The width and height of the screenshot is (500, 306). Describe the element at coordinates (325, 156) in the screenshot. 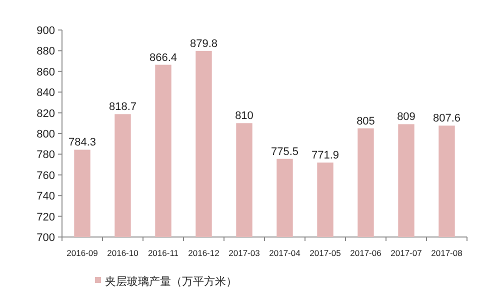

I see `data-label: 771.9` at that location.